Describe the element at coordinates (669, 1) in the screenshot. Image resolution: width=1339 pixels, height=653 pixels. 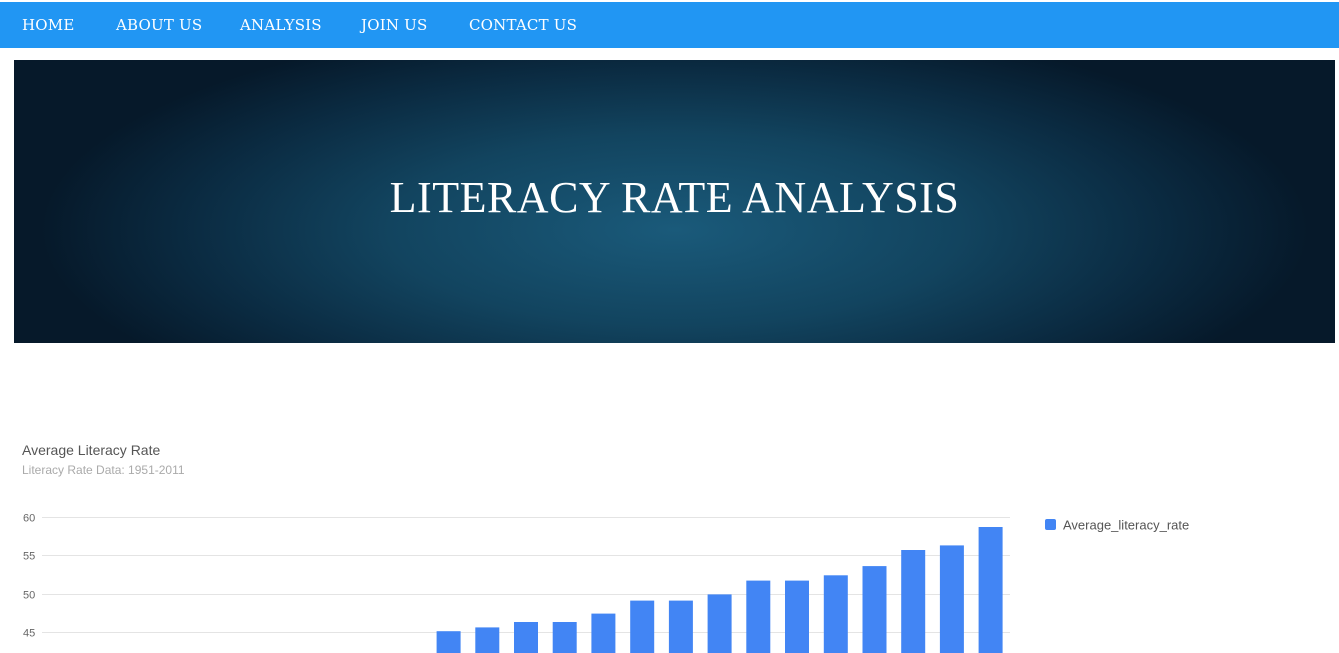
I see `top-border` at that location.